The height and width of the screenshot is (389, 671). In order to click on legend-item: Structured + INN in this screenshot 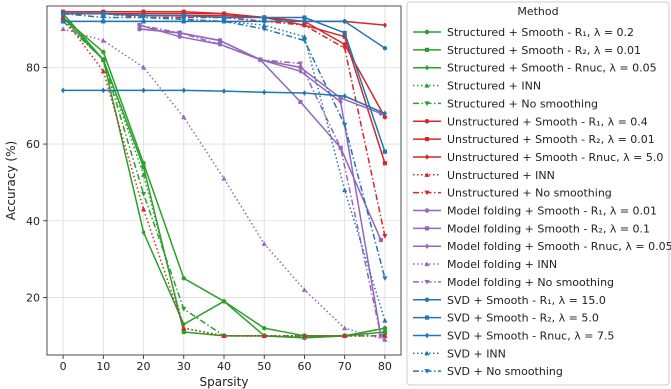, I will do `click(477, 86)`.